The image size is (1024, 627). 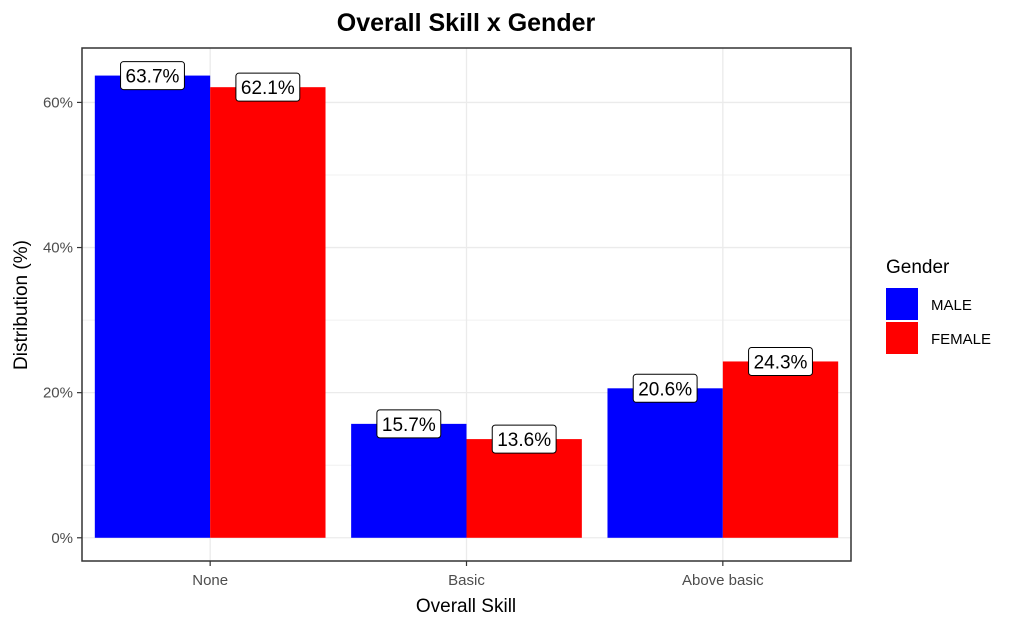 I want to click on data-label: 20.6%, so click(x=665, y=388).